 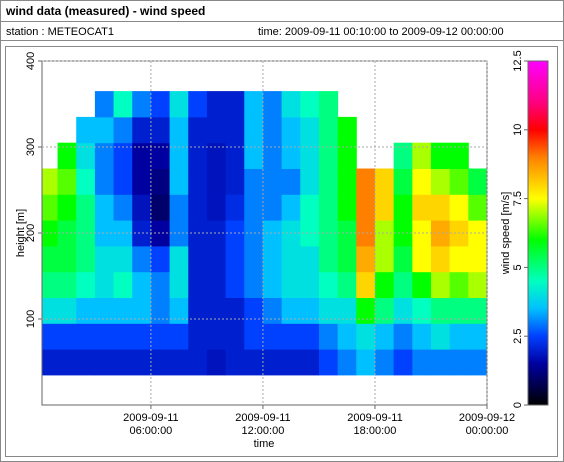 I want to click on colorbar-tick-label: 12.5, so click(x=518, y=60).